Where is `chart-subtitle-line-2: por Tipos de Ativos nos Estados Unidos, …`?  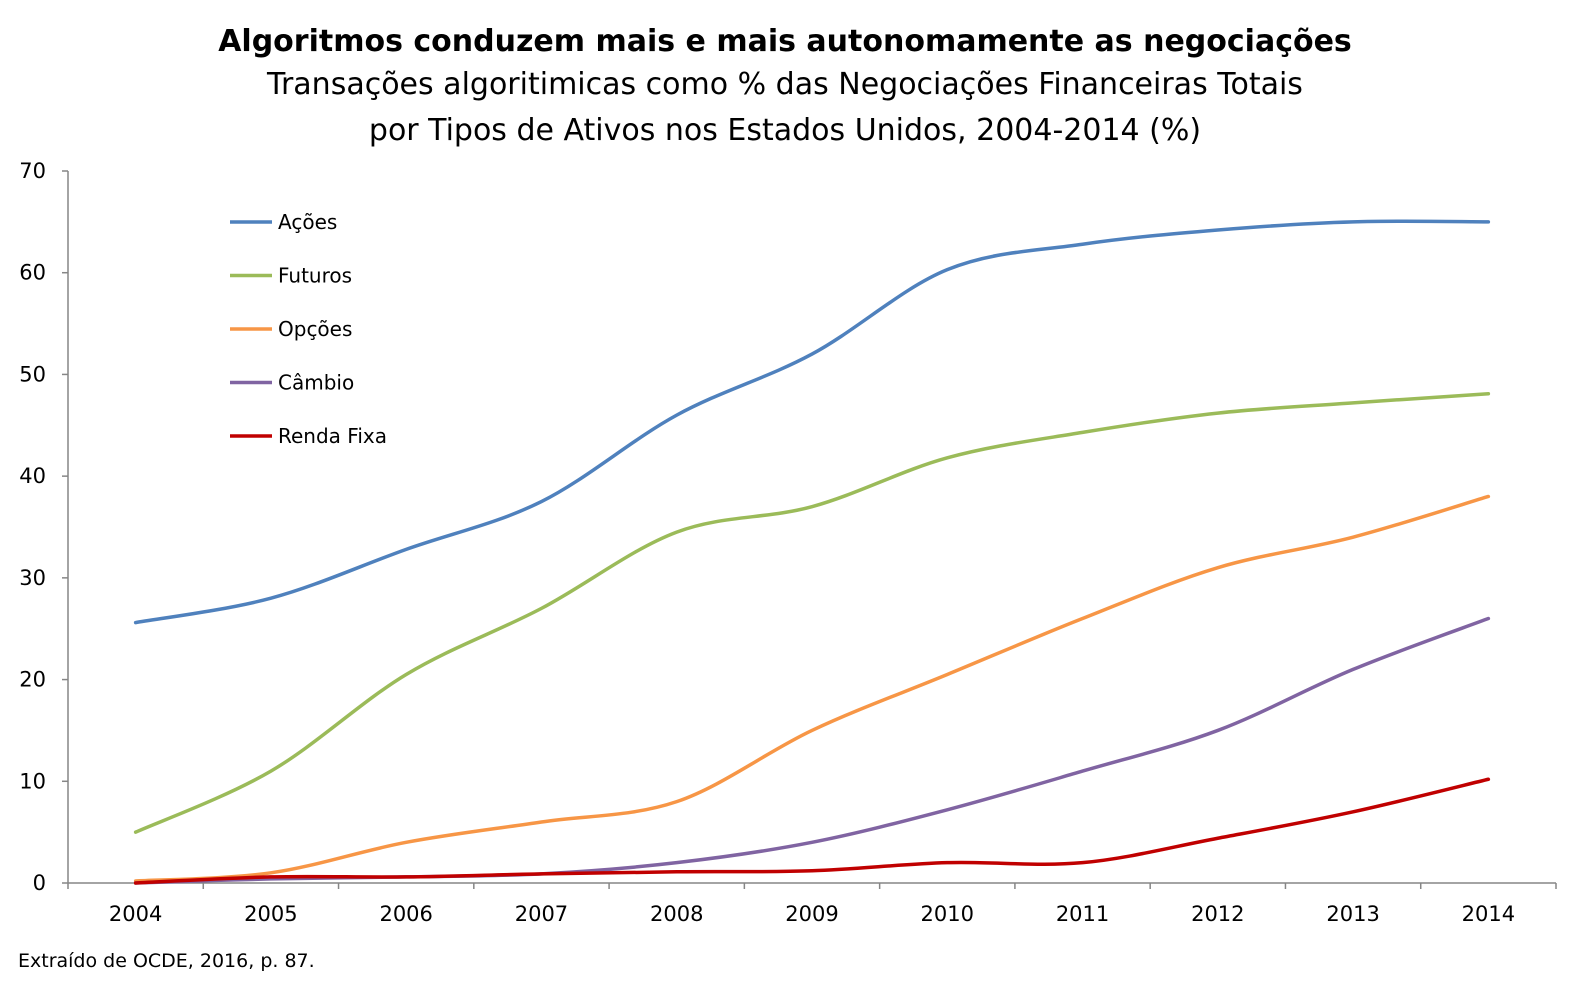
chart-subtitle-line-2: por Tipos de Ativos nos Estados Unidos, … is located at coordinates (785, 130).